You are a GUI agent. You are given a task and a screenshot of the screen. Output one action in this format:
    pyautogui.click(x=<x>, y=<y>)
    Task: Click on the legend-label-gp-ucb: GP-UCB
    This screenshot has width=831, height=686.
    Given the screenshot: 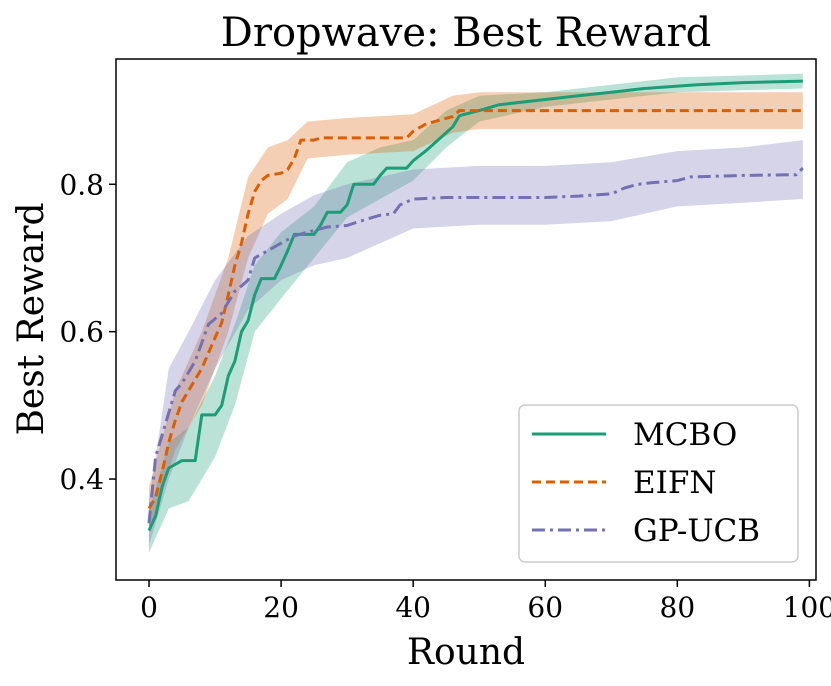 What is the action you would take?
    pyautogui.click(x=696, y=531)
    